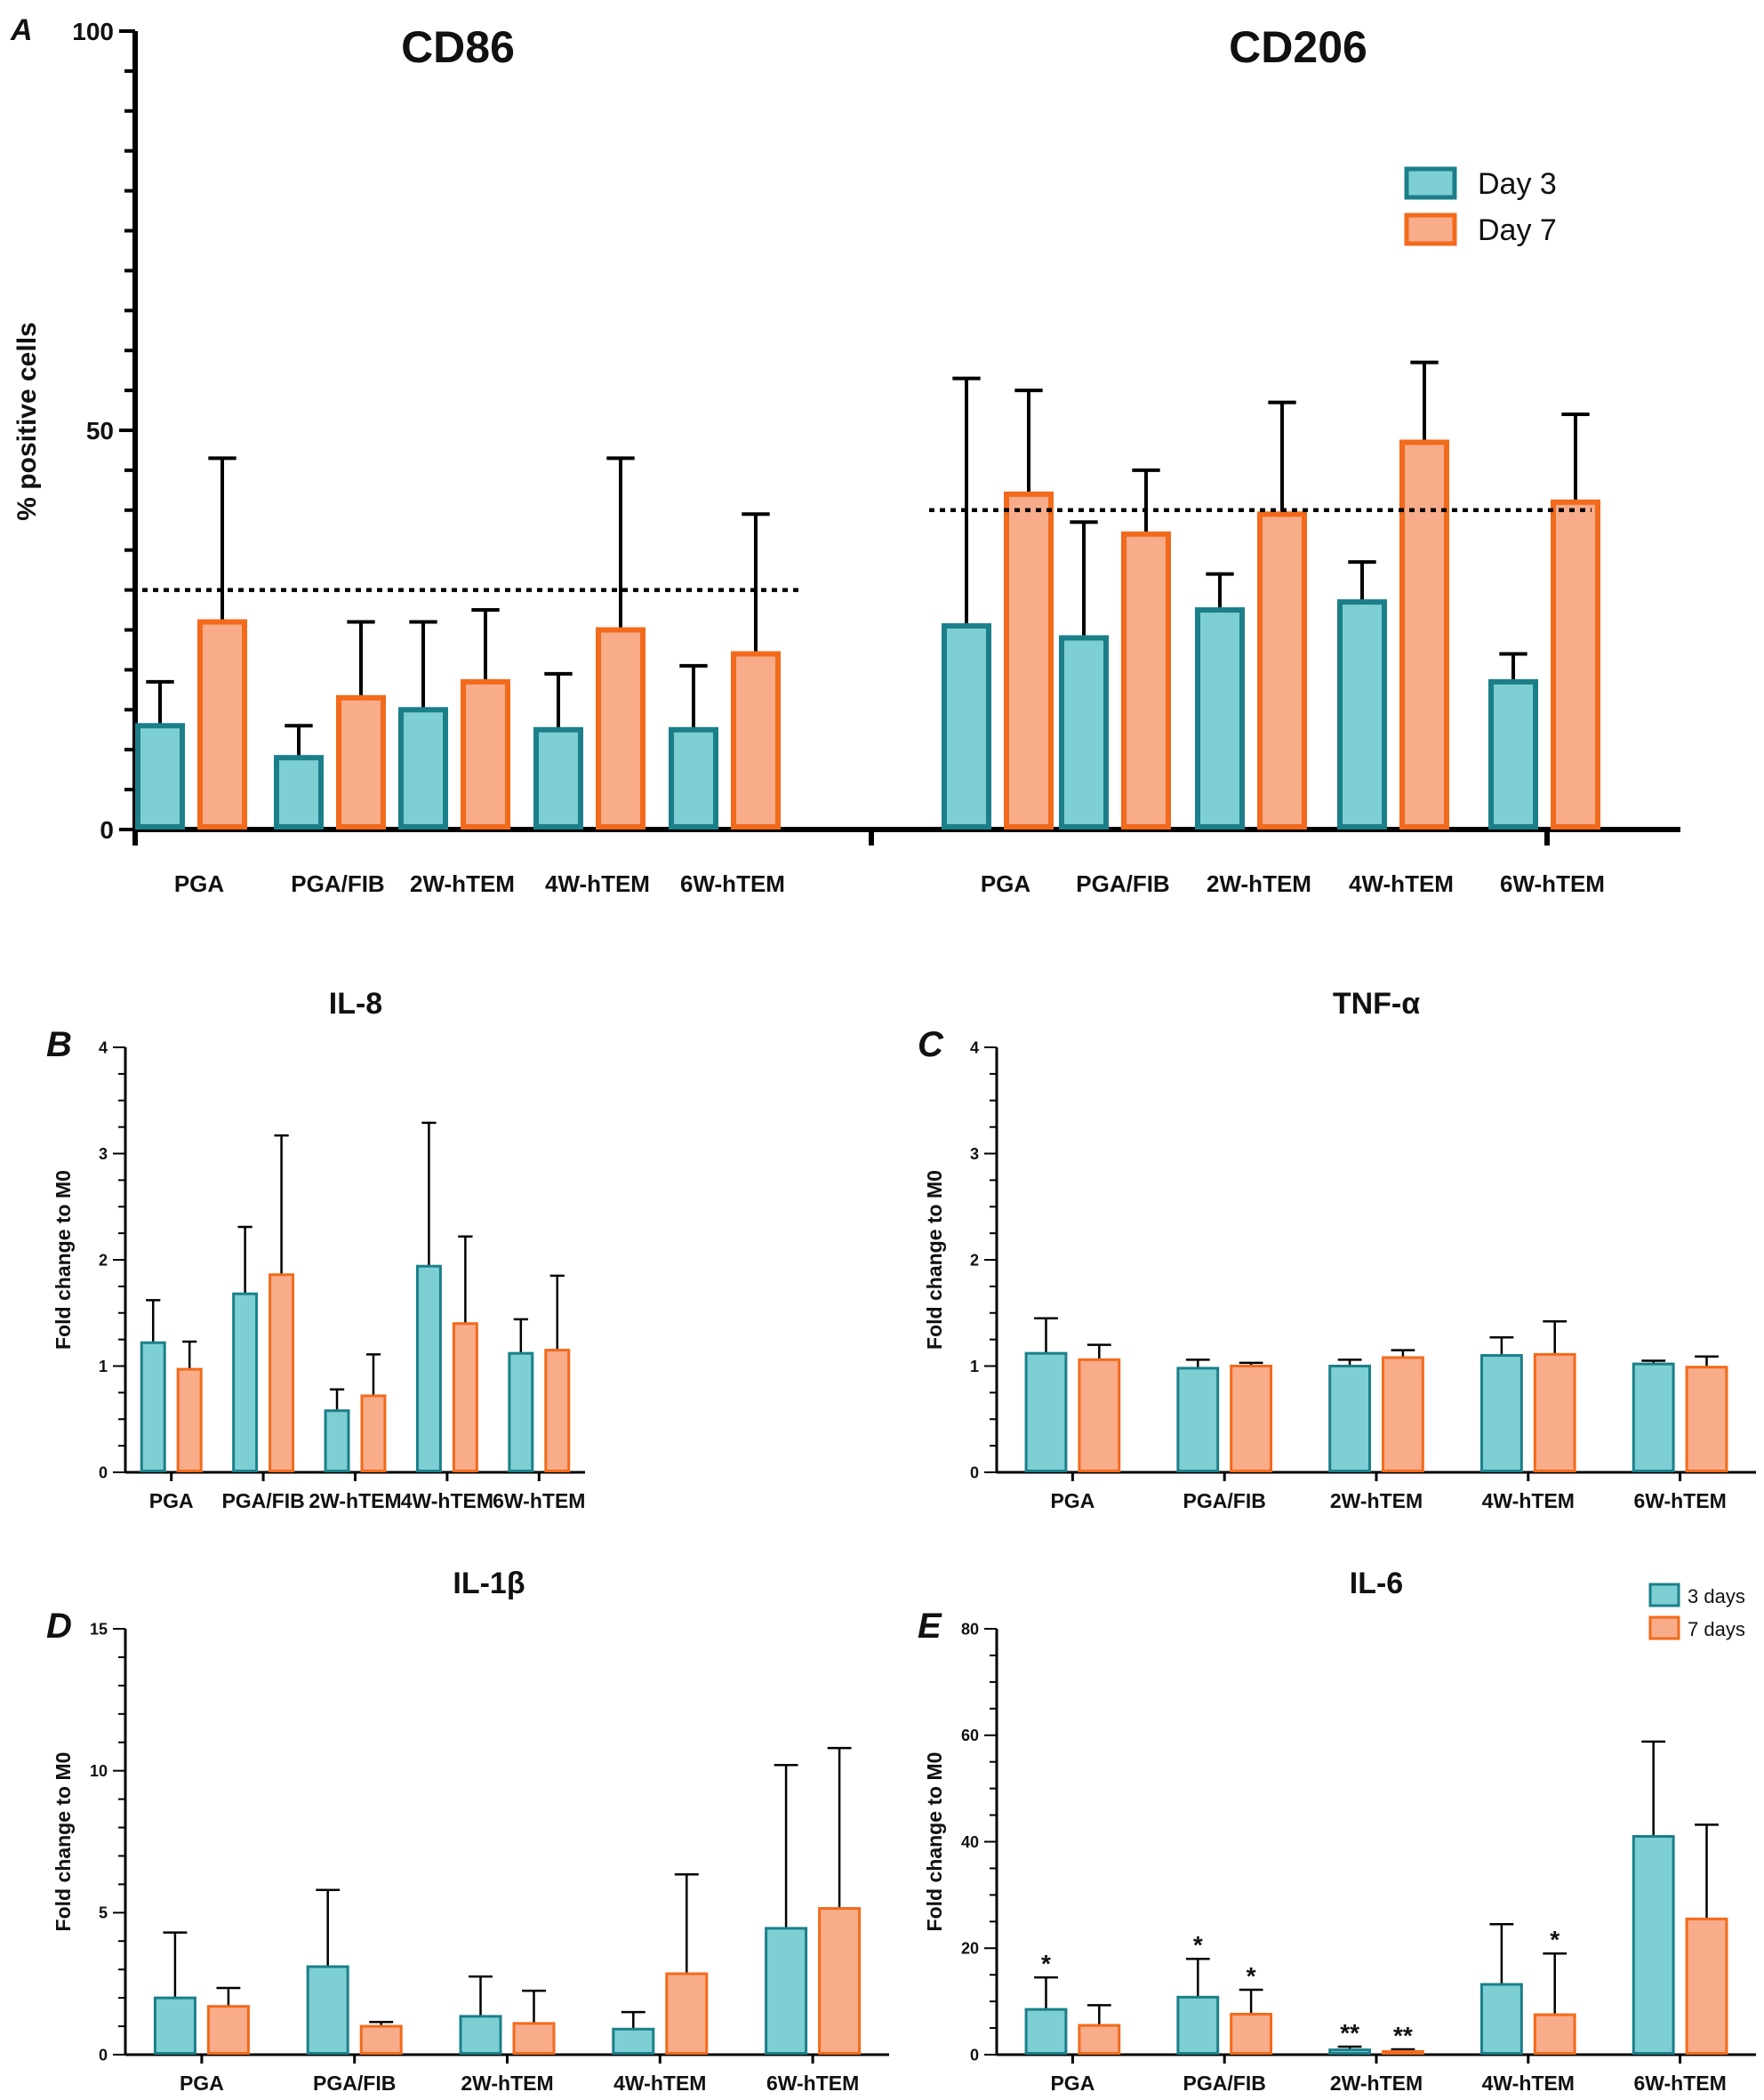 The image size is (1764, 2100). What do you see at coordinates (1298, 47) in the screenshot?
I see `group-title: CD206` at bounding box center [1298, 47].